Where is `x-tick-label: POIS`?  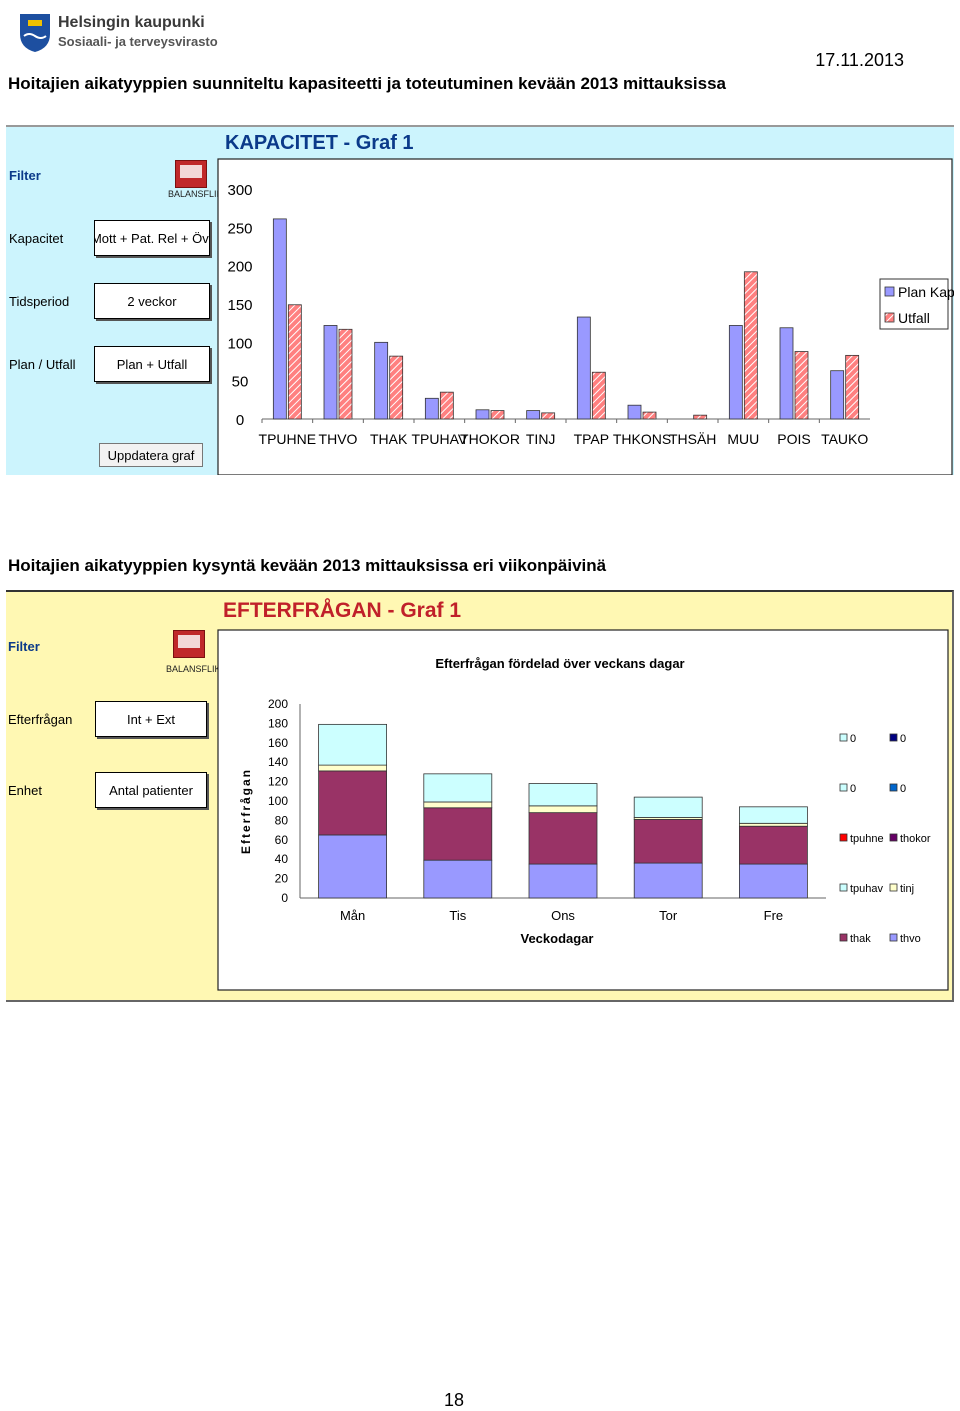 x-tick-label: POIS is located at coordinates (793, 439).